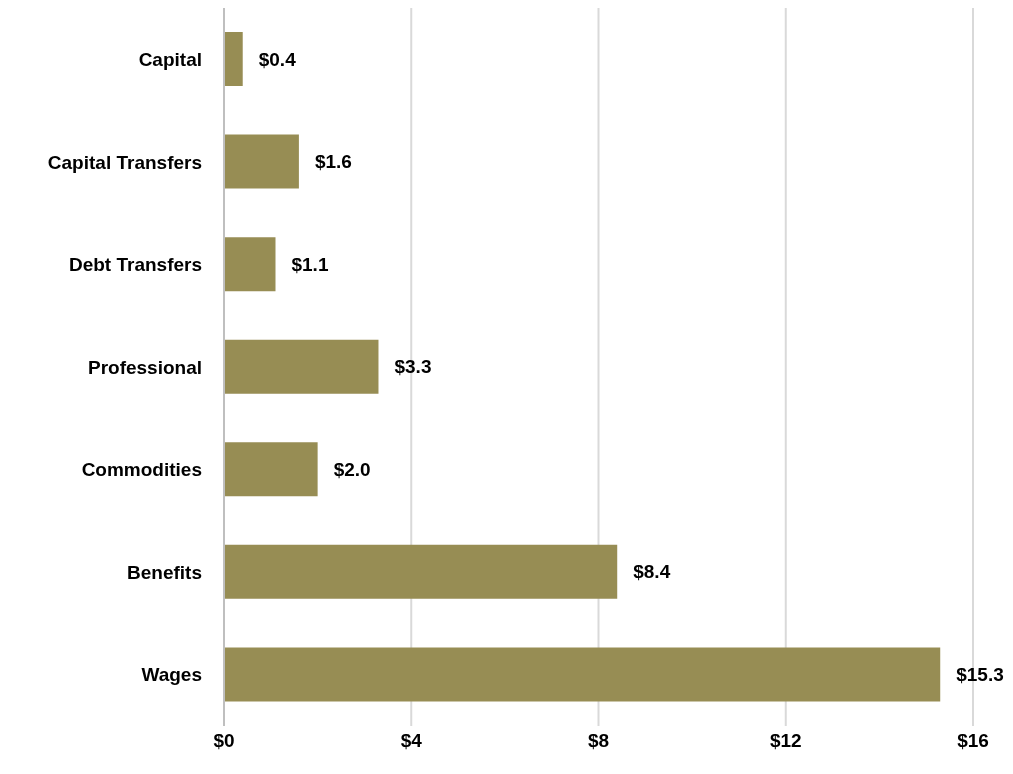 The height and width of the screenshot is (774, 1013). What do you see at coordinates (652, 572) in the screenshot?
I see `data-label: $8.4` at bounding box center [652, 572].